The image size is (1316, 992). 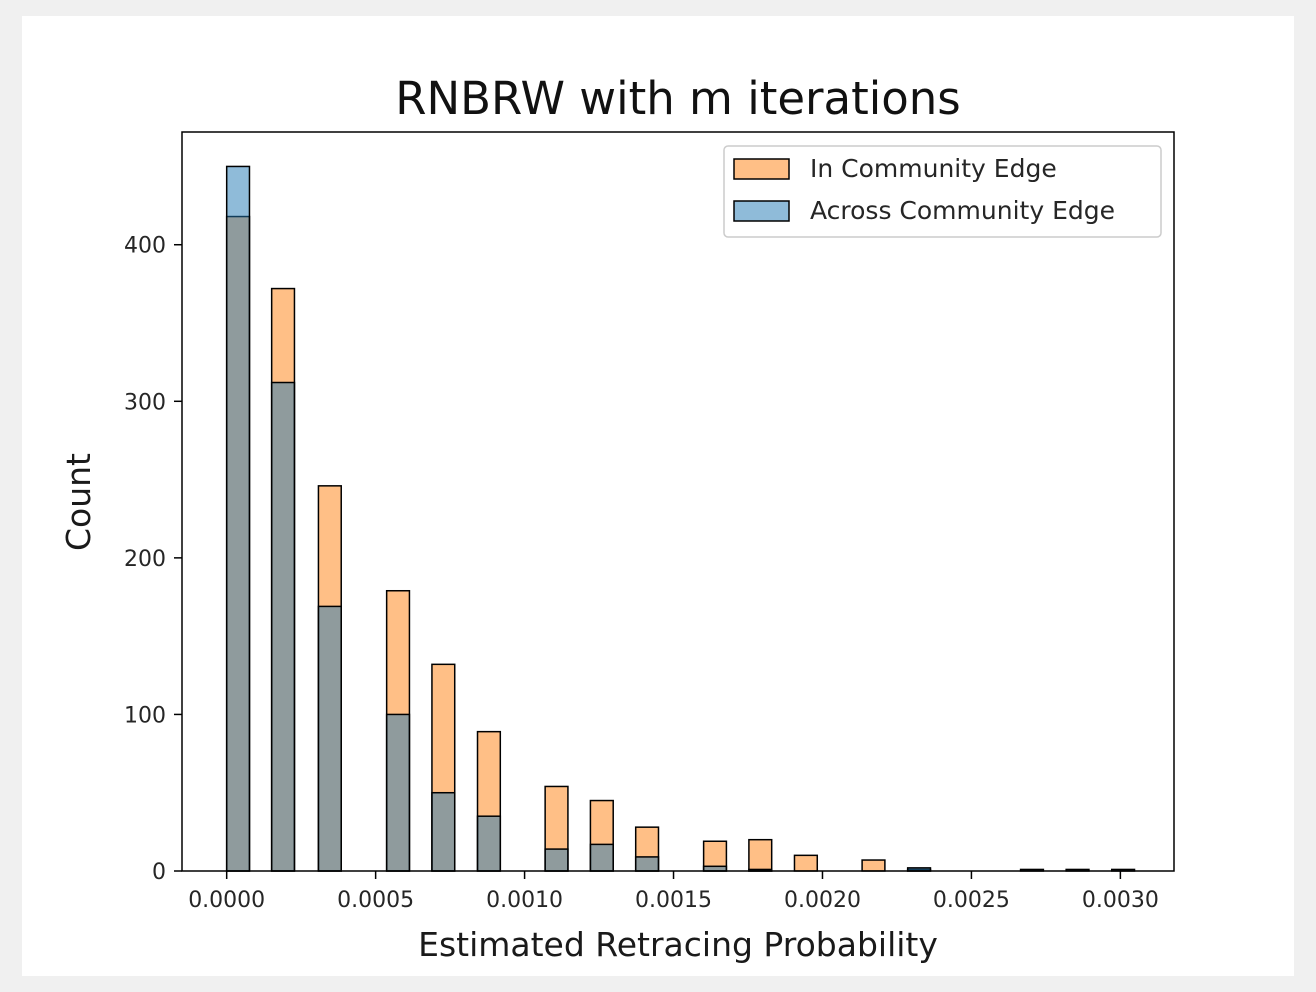 What do you see at coordinates (145, 246) in the screenshot?
I see `y-tick-label-4: 400` at bounding box center [145, 246].